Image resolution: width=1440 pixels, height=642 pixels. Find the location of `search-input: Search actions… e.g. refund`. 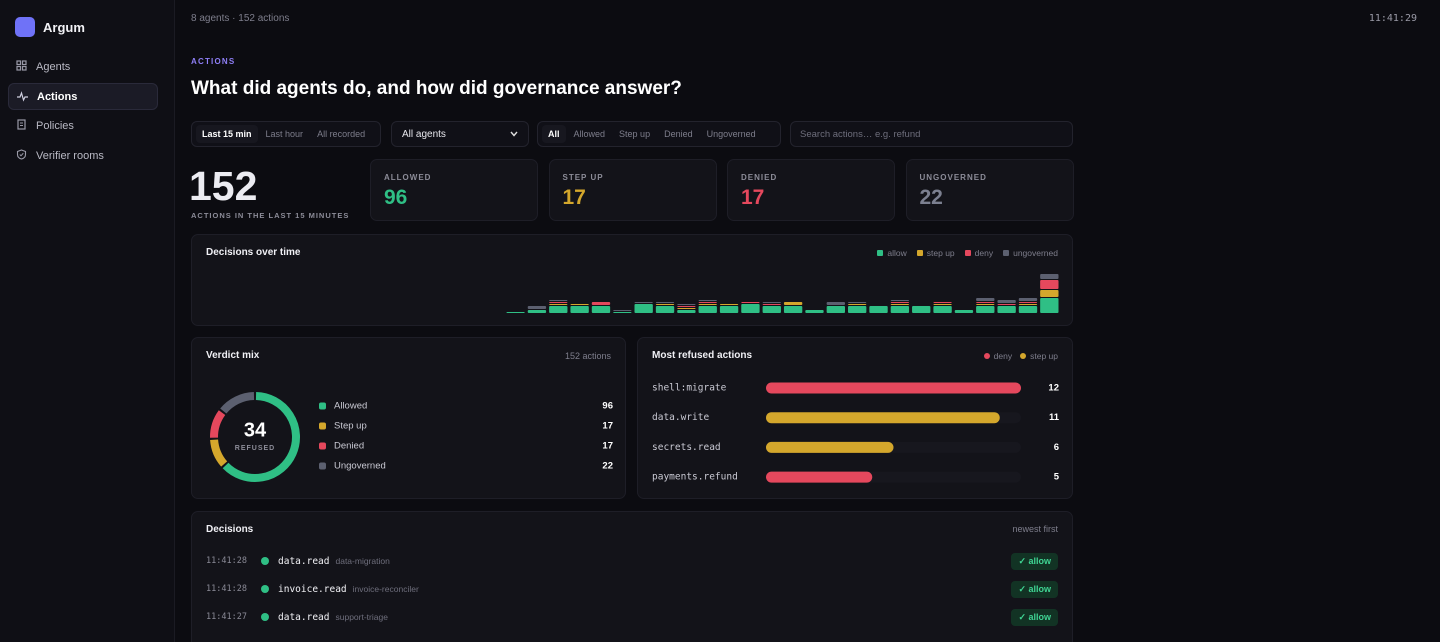

search-input: Search actions… e.g. refund is located at coordinates (931, 134).